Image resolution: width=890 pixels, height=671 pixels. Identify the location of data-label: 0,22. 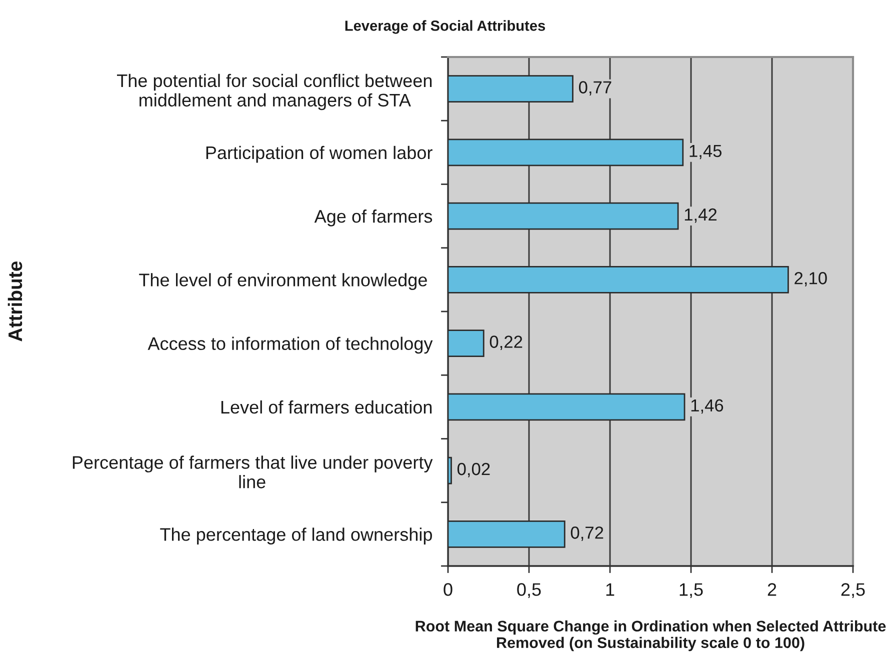
(506, 343).